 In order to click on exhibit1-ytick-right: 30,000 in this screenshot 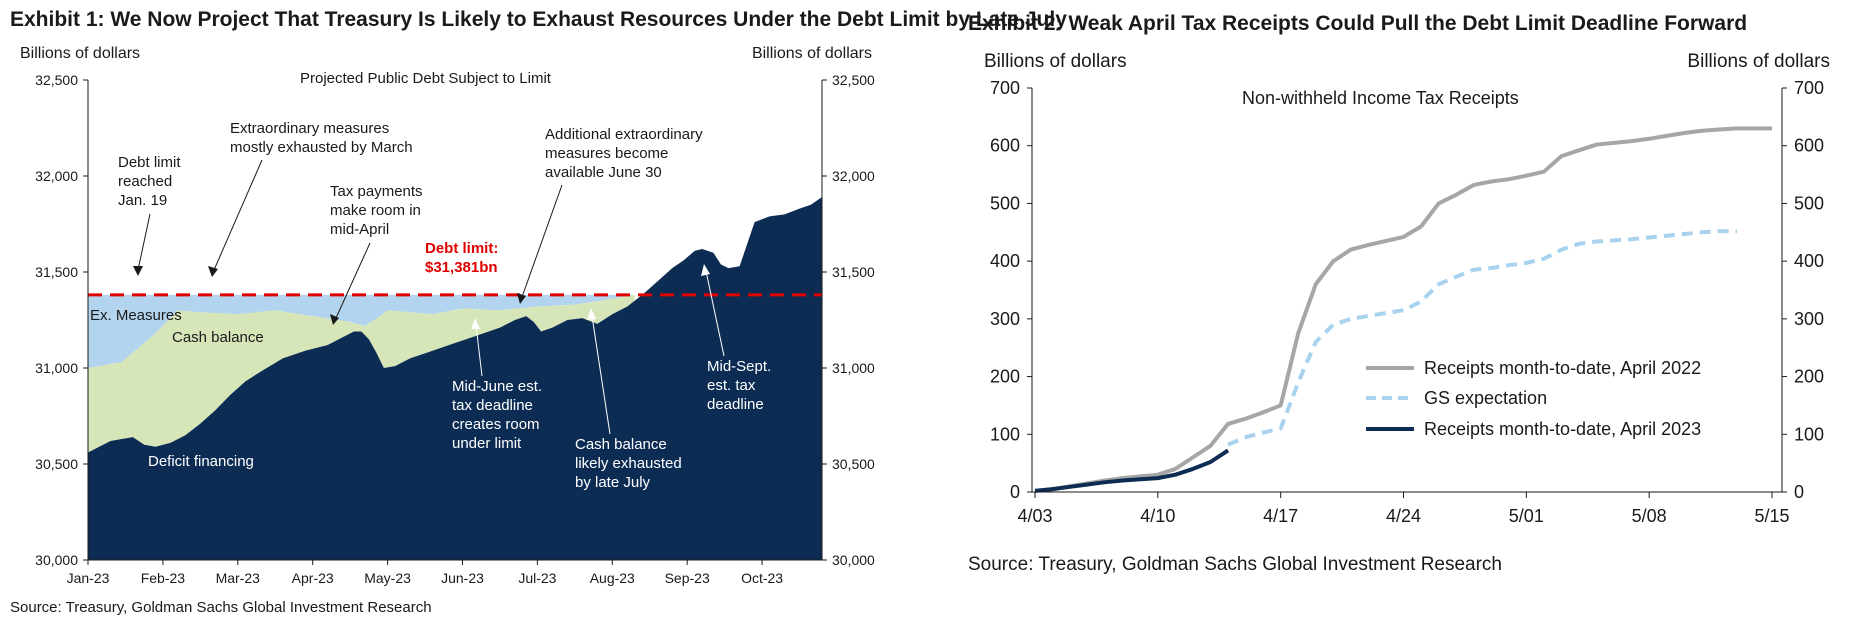, I will do `click(853, 560)`.